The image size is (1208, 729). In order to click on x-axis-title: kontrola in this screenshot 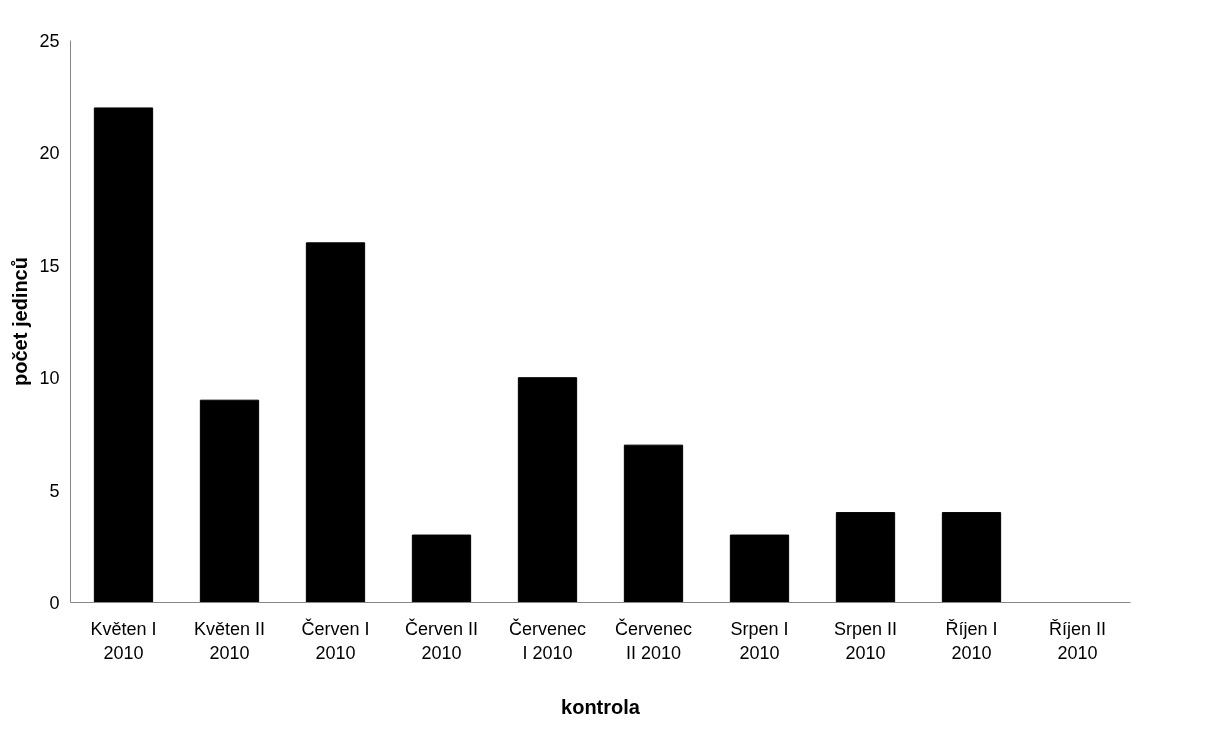, I will do `click(601, 706)`.